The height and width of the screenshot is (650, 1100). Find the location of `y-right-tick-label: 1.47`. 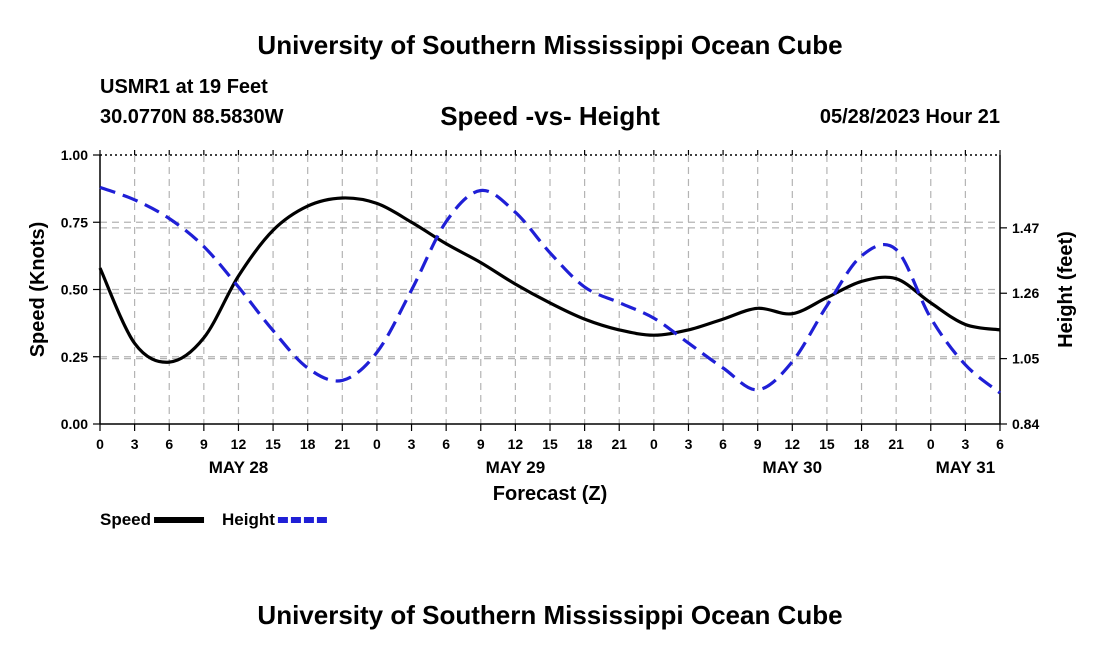

y-right-tick-label: 1.47 is located at coordinates (1025, 228).